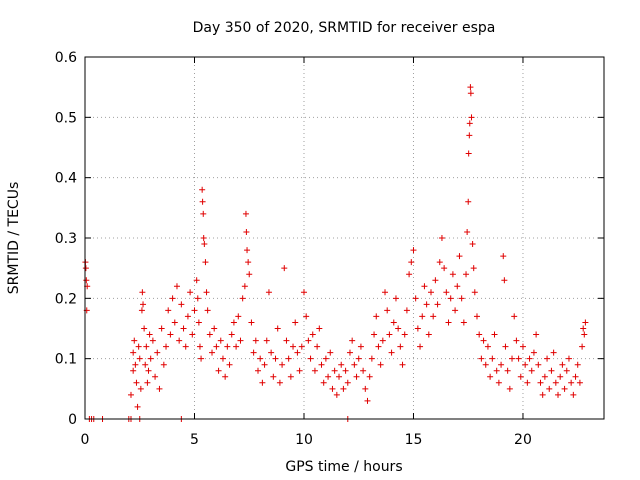 The width and height of the screenshot is (640, 480). What do you see at coordinates (343, 467) in the screenshot?
I see `x-axis-label: GPS time / hours` at bounding box center [343, 467].